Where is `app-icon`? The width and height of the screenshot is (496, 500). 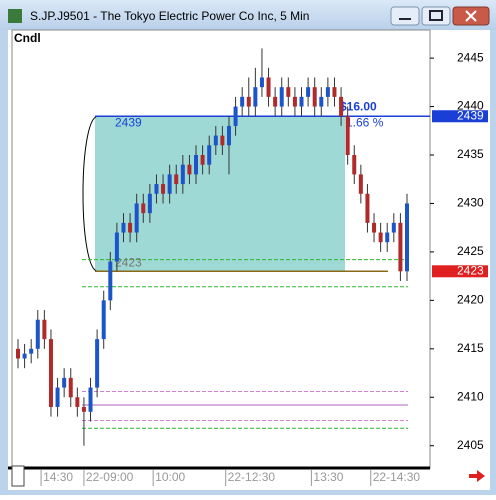
app-icon is located at coordinates (15, 16).